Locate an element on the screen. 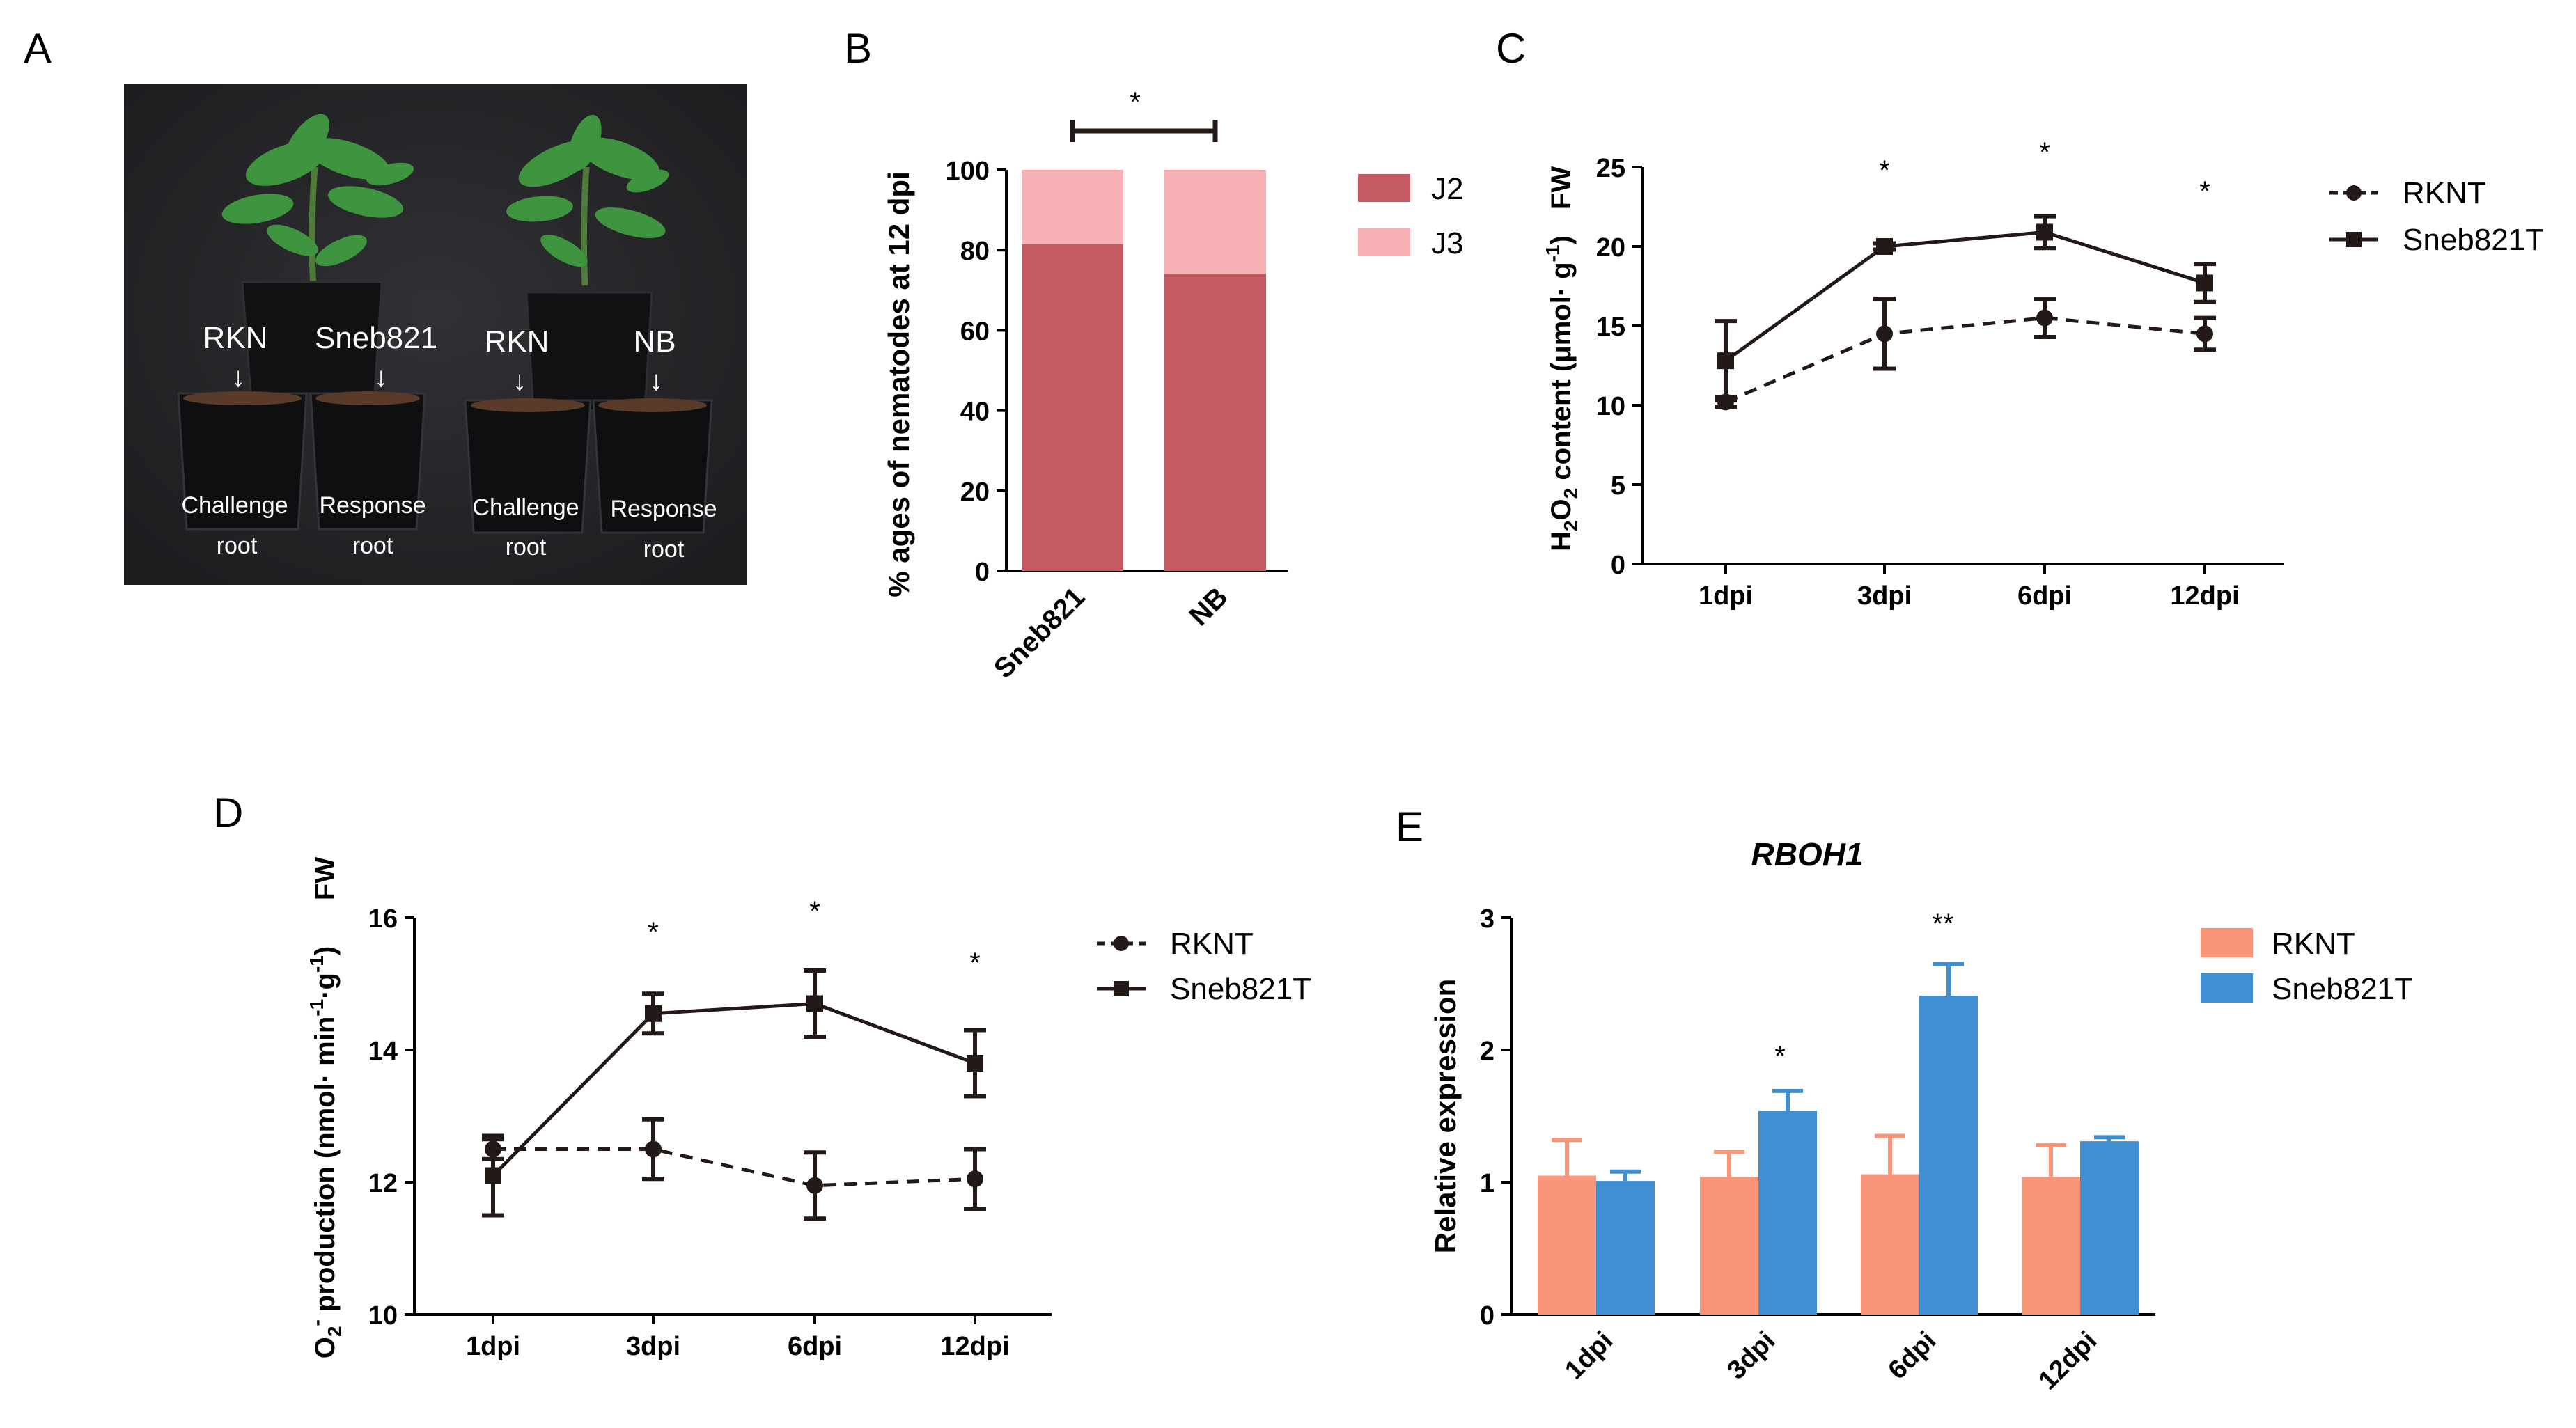 This screenshot has height=1428, width=2576. chart-e-xtick-label: 1dpi is located at coordinates (1589, 1356).